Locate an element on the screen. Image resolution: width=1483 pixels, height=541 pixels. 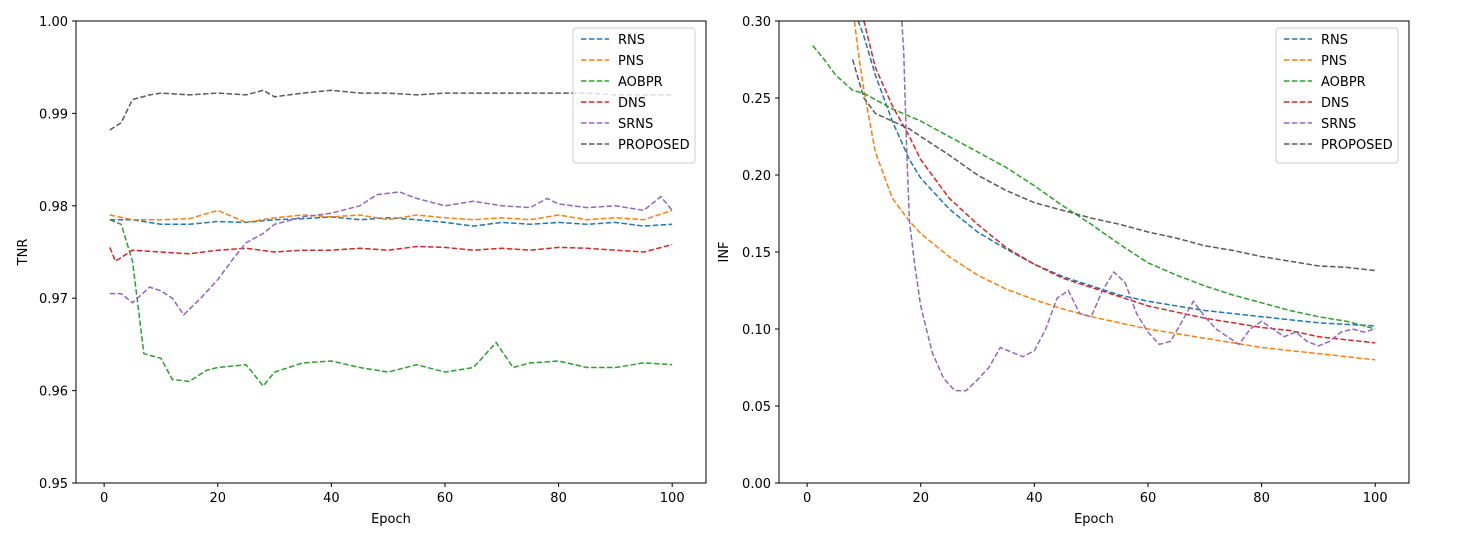
inf-y-tick-label: 0.30 is located at coordinates (756, 22).